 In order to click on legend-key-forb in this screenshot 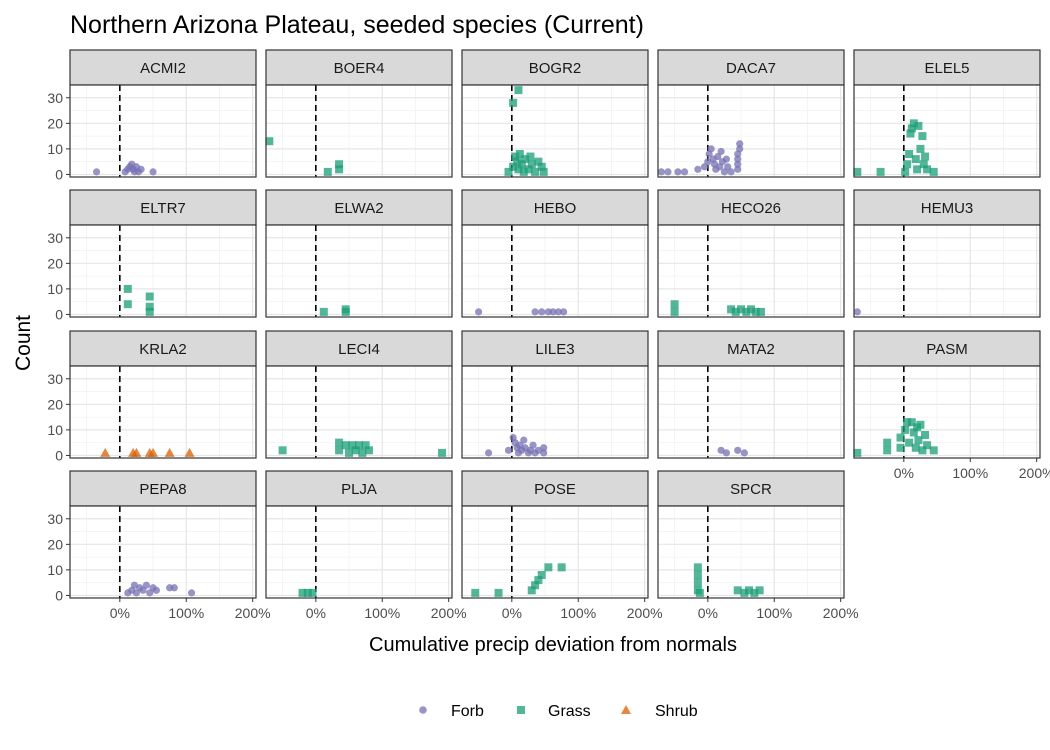, I will do `click(423, 710)`.